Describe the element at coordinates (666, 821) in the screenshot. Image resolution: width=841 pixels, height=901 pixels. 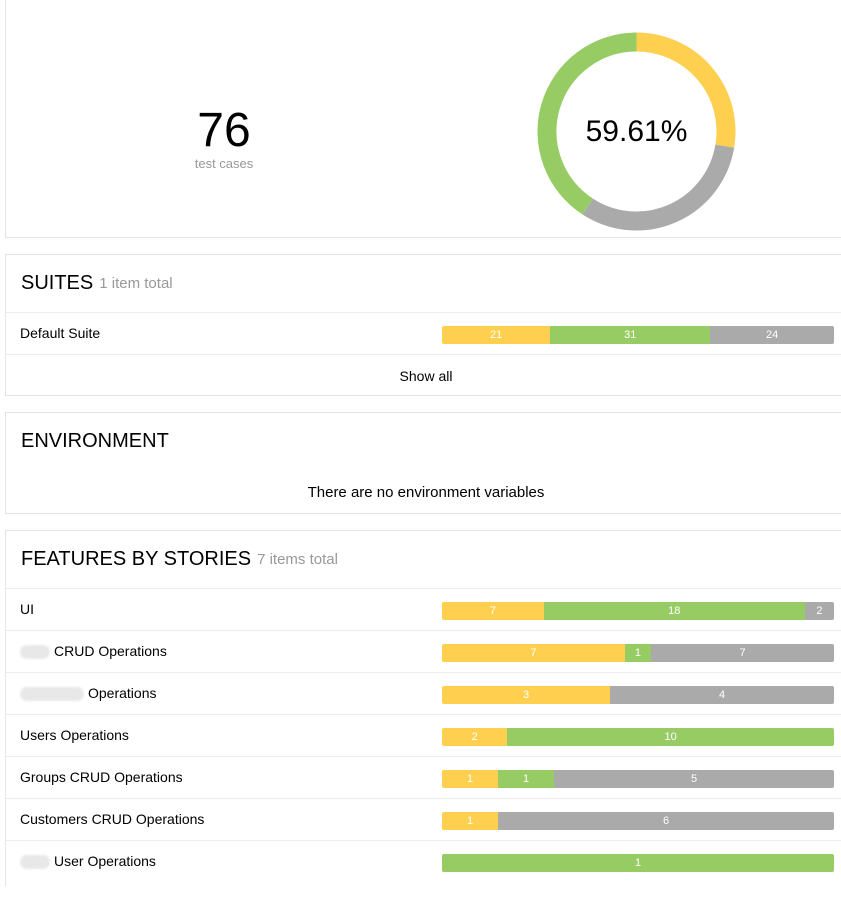
I see `status-bar-segment-unknown: 6` at that location.